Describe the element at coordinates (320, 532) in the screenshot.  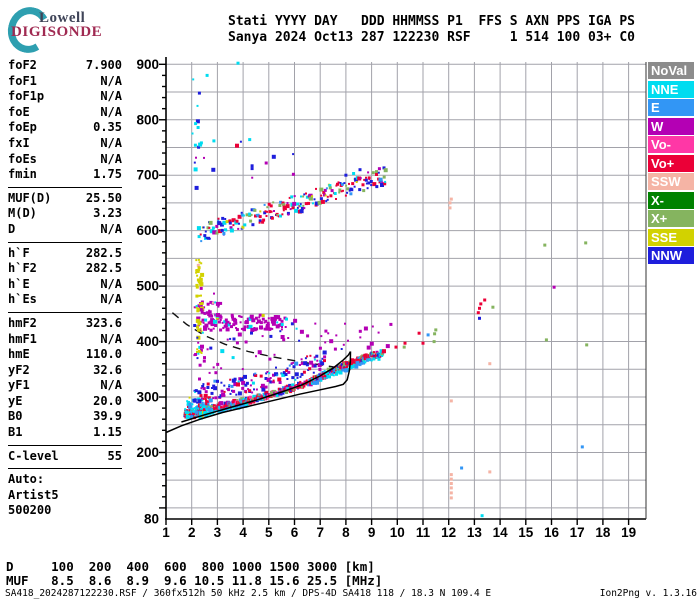
I see `x-tick-label: 7` at that location.